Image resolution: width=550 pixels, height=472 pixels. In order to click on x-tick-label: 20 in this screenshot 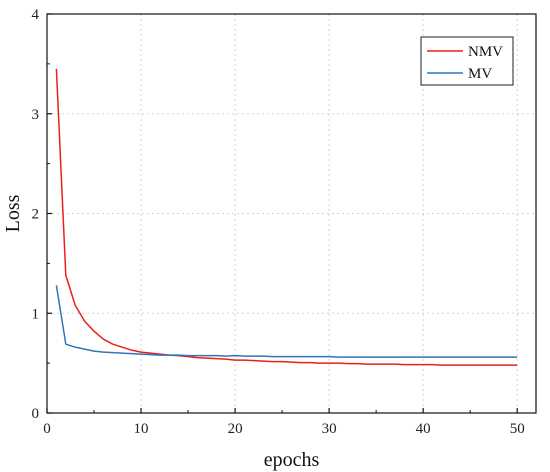, I will do `click(235, 429)`.